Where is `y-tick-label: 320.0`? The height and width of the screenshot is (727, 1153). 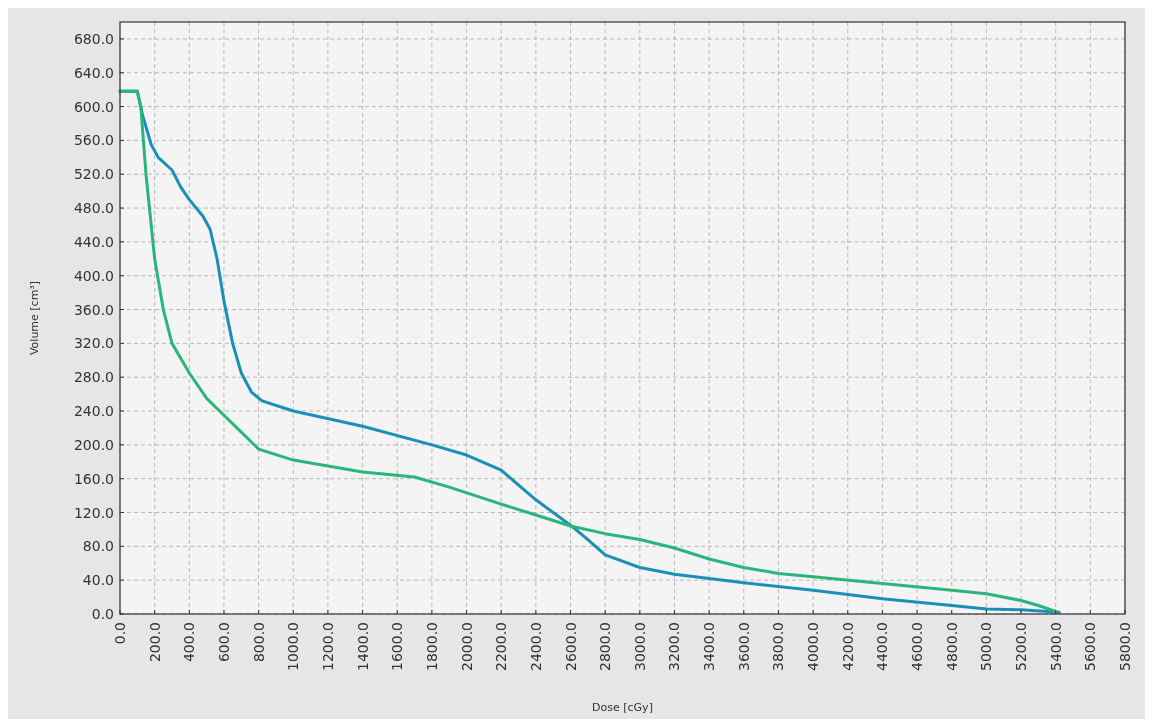 y-tick-label: 320.0 is located at coordinates (93, 343).